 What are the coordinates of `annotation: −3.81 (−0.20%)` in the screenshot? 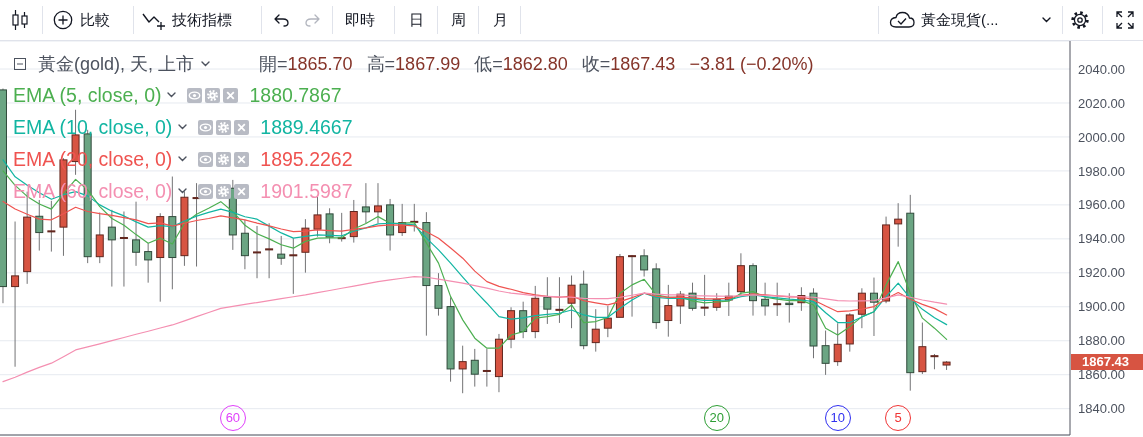 It's located at (751, 63).